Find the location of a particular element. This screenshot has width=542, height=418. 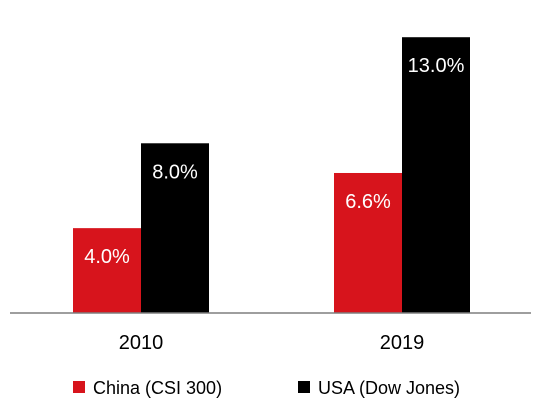

legend-item: China (CSI 300) is located at coordinates (147, 388).